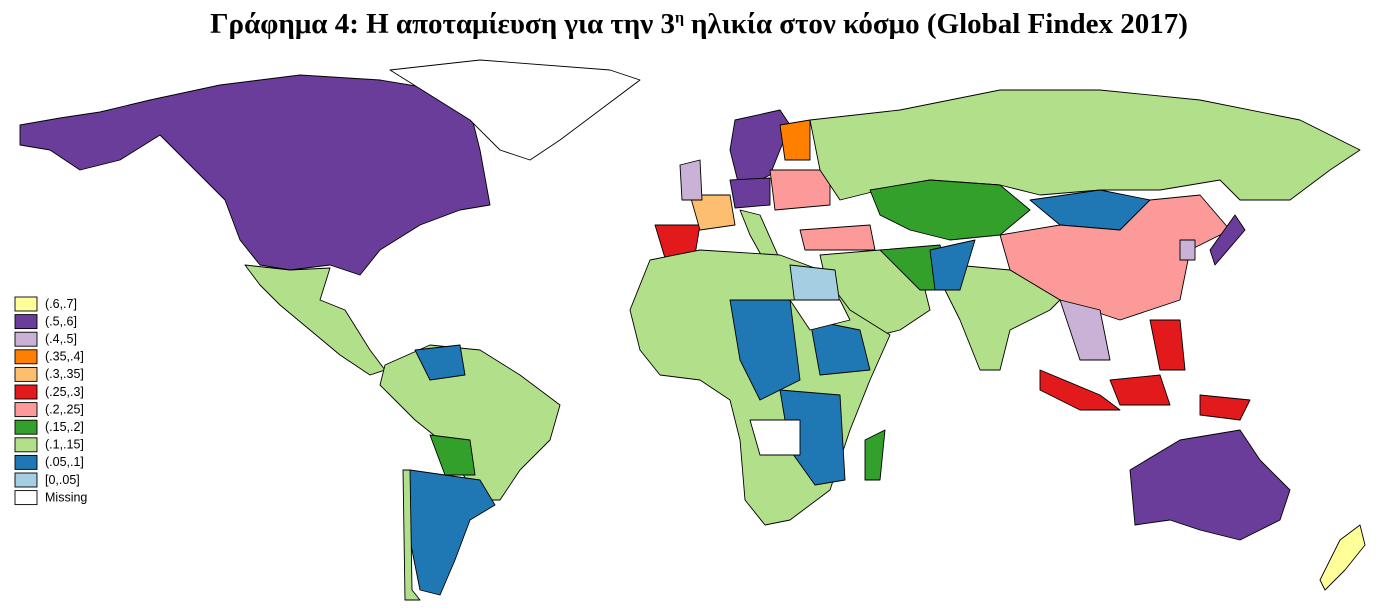 This screenshot has height=614, width=1398. I want to click on legend-label: (.35,.4], so click(64, 357).